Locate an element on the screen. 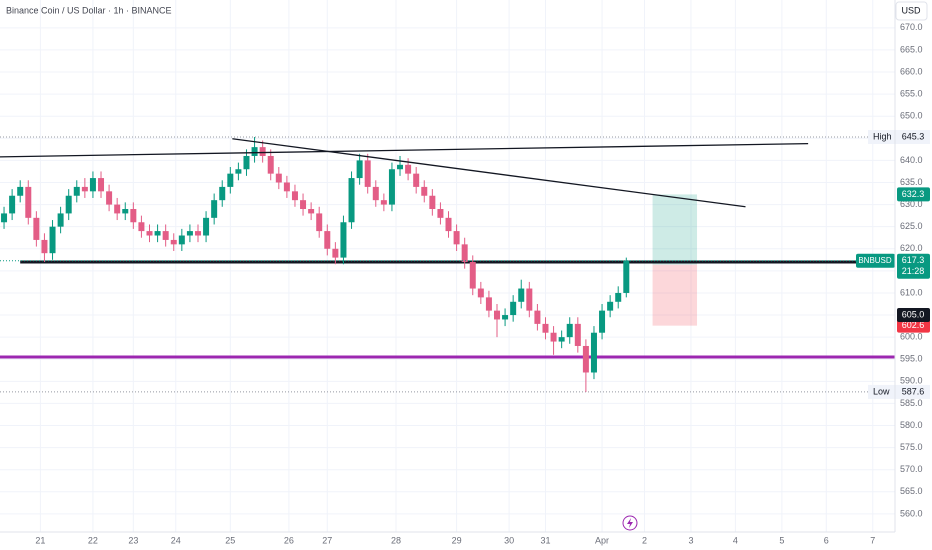 The image size is (932, 550). last-price: 617.3 is located at coordinates (913, 260).